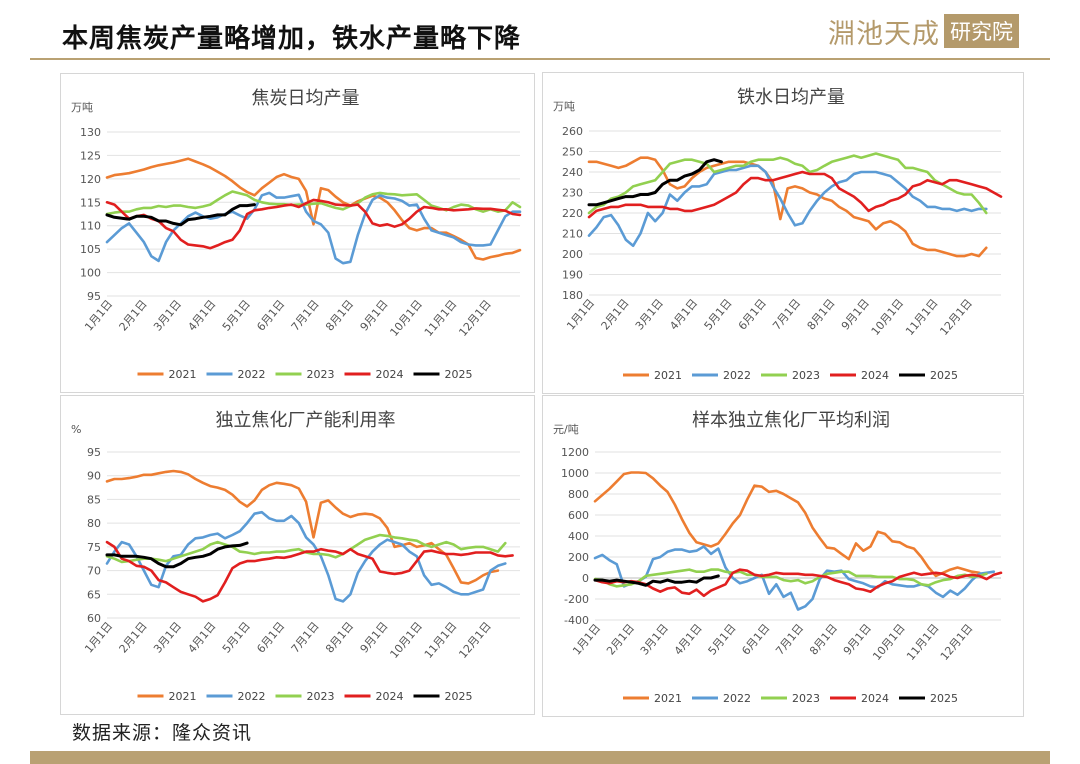 This screenshot has height=764, width=1080. What do you see at coordinates (94, 476) in the screenshot?
I see `y-tick-label: 90` at bounding box center [94, 476].